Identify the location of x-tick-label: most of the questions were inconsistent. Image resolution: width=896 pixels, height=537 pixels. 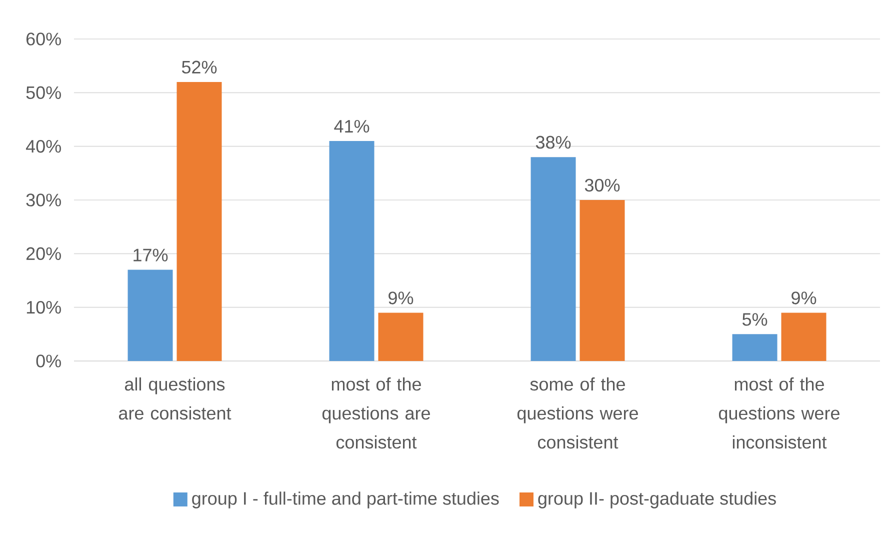
(779, 413).